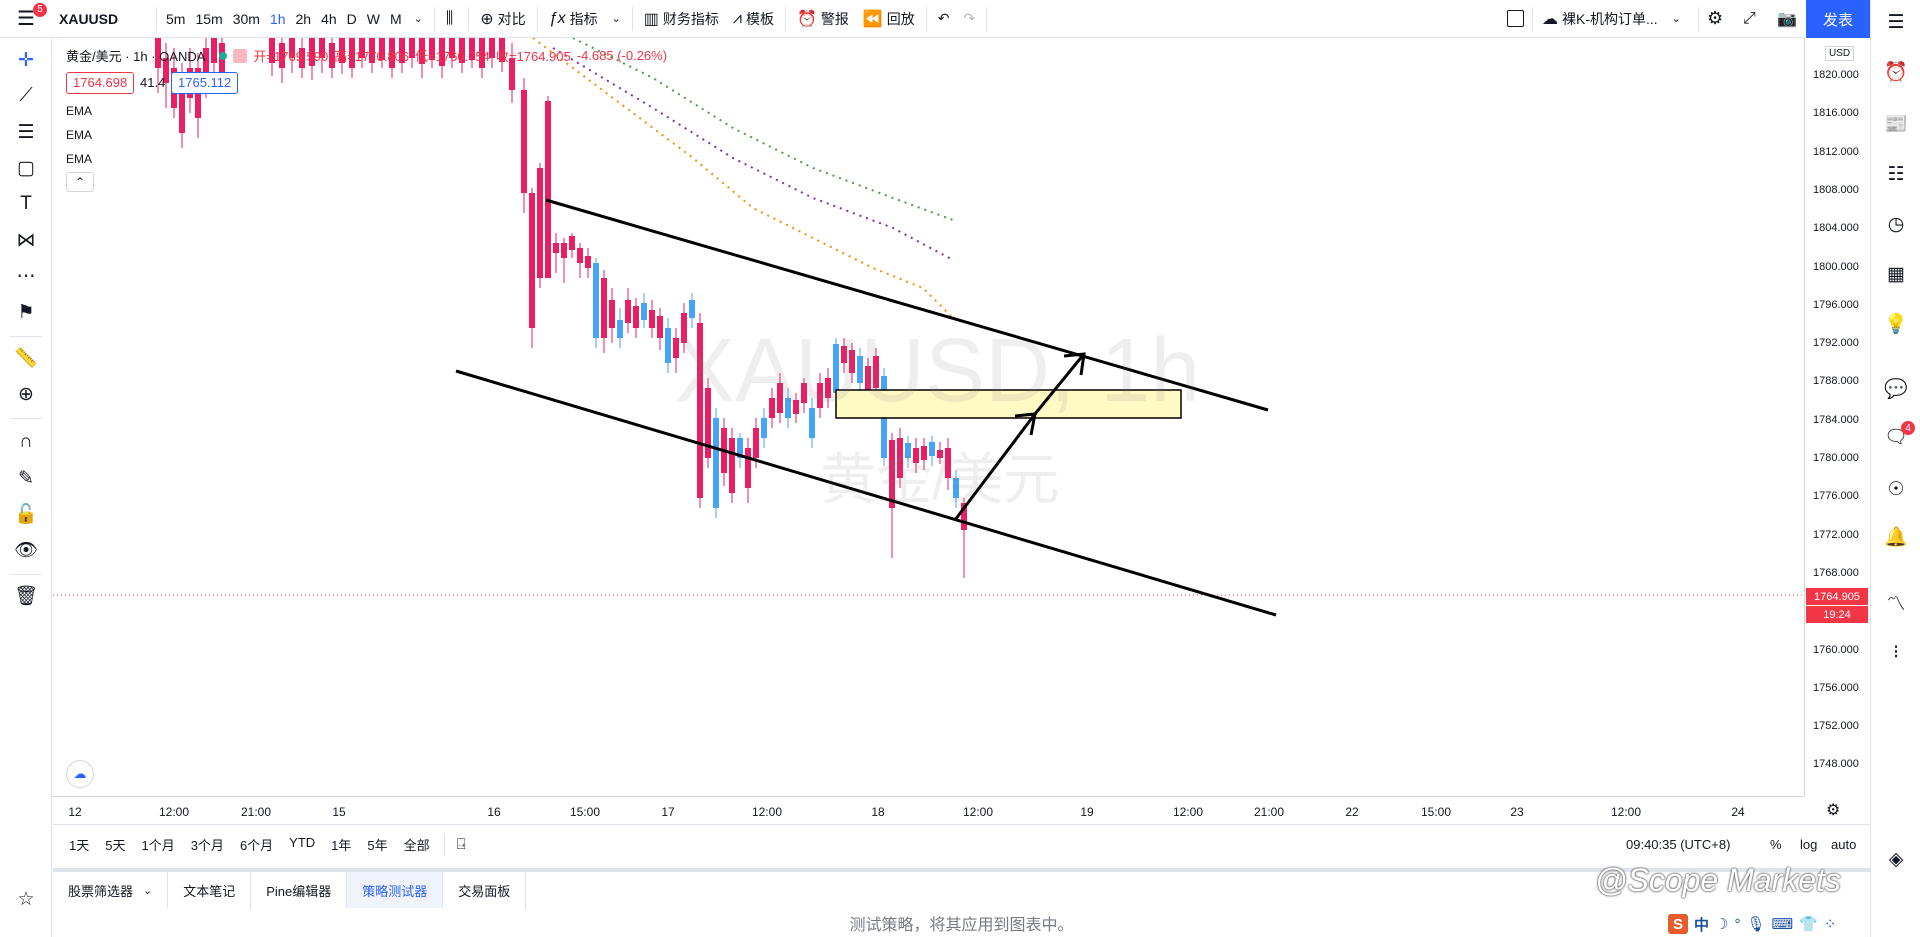 The width and height of the screenshot is (1920, 937). I want to click on layers-icon: ◈, so click(1896, 859).